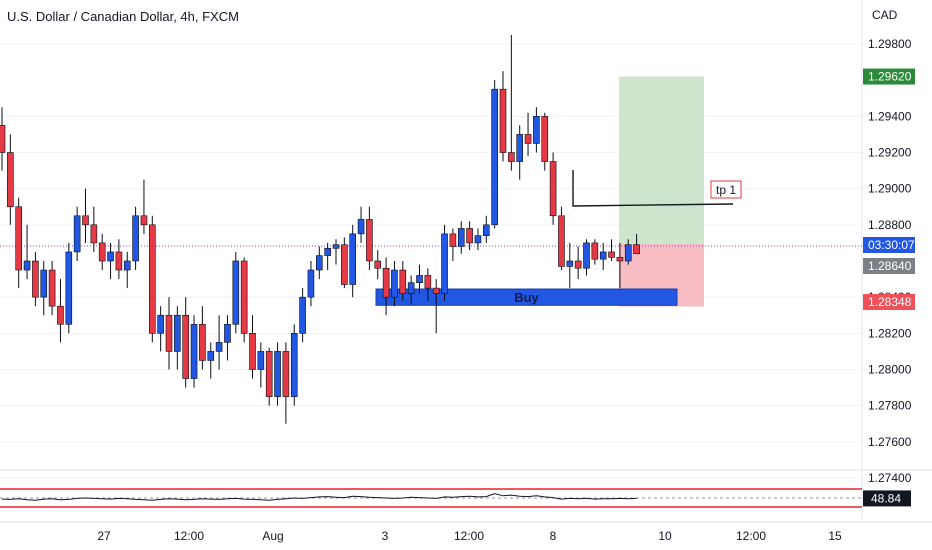 This screenshot has width=932, height=550. I want to click on countdown-badge: 03:30:07, so click(889, 245).